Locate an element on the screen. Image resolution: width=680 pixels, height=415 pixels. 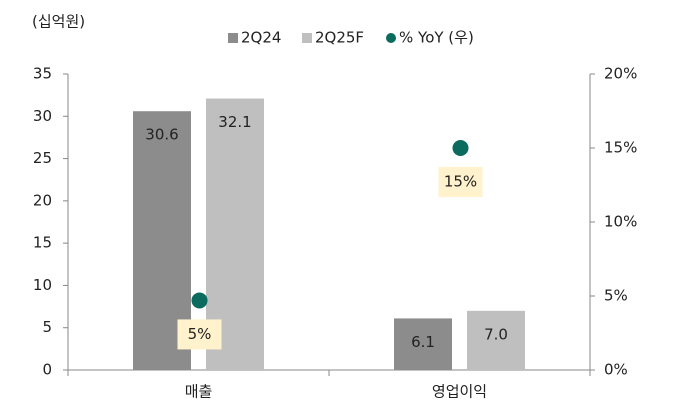
x-tick-label: 영업이익 is located at coordinates (459, 392).